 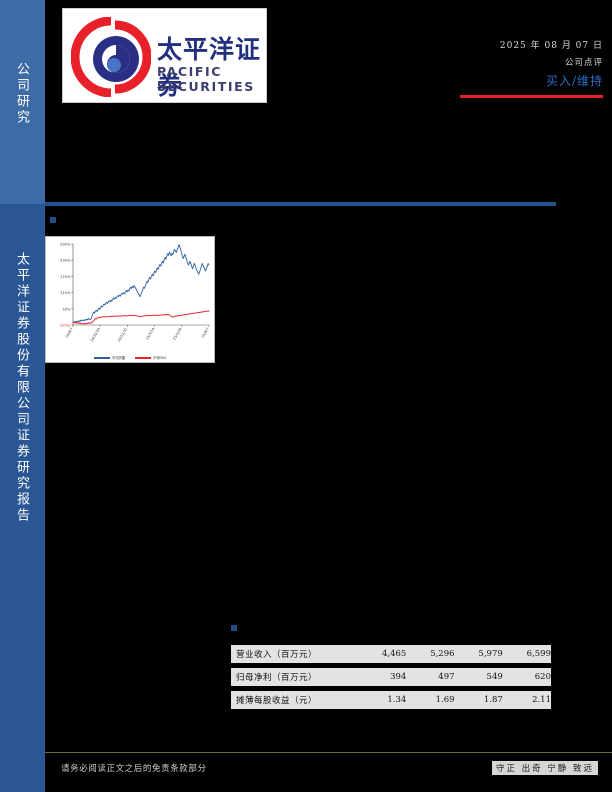 What do you see at coordinates (398, 677) in the screenshot?
I see `table-cell: 394` at bounding box center [398, 677].